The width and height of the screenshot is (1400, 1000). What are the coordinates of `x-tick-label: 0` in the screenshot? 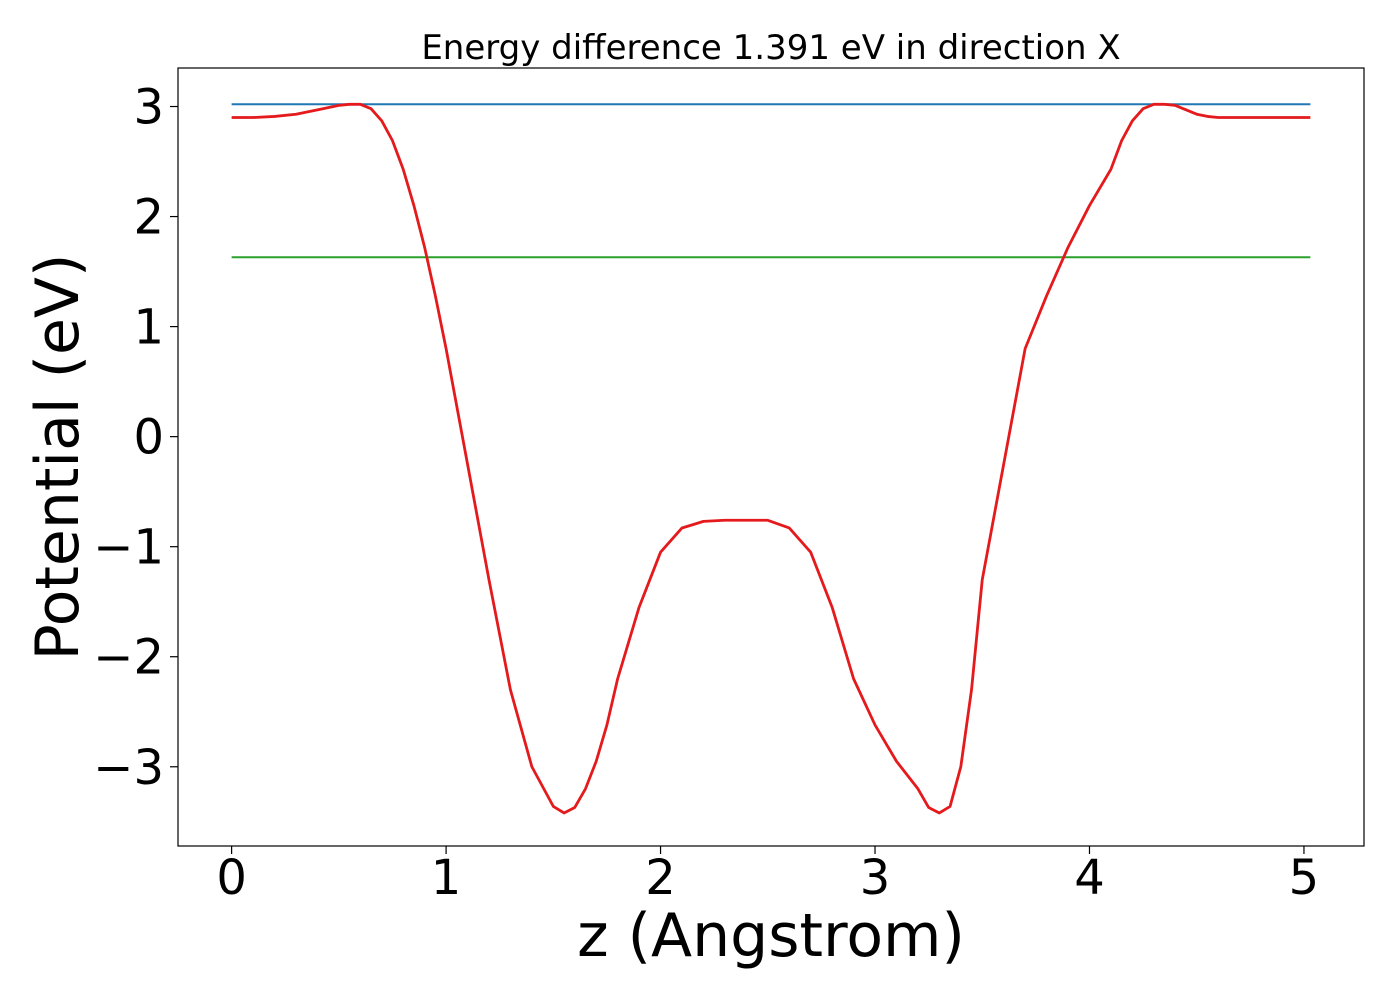 It's located at (231, 878).